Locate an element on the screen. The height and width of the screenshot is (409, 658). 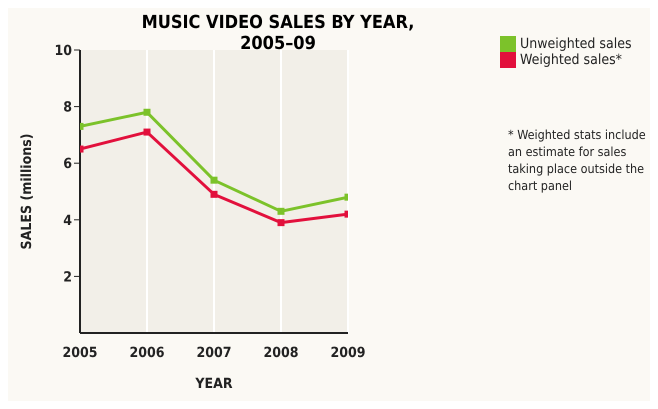
x-axis-title: YEAR is located at coordinates (213, 384).